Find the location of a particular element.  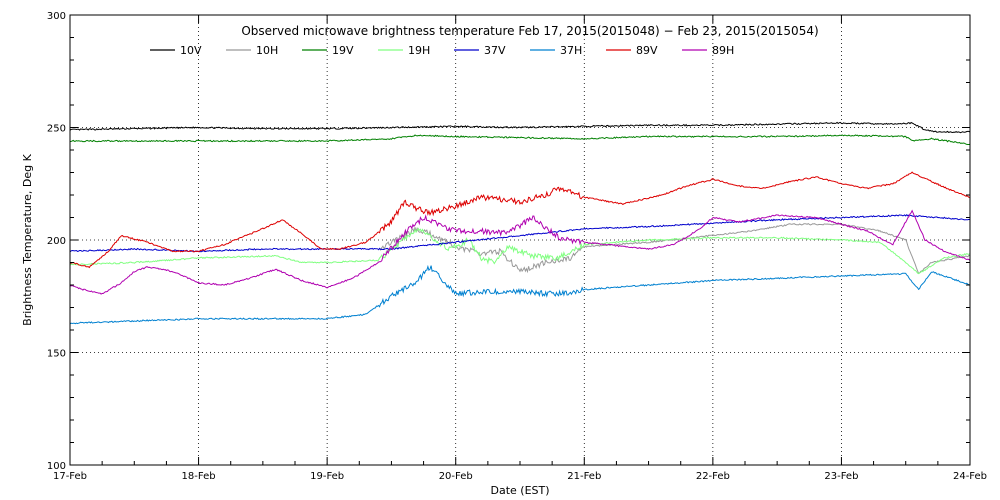

y-tick-label-1: 150 is located at coordinates (56, 354).